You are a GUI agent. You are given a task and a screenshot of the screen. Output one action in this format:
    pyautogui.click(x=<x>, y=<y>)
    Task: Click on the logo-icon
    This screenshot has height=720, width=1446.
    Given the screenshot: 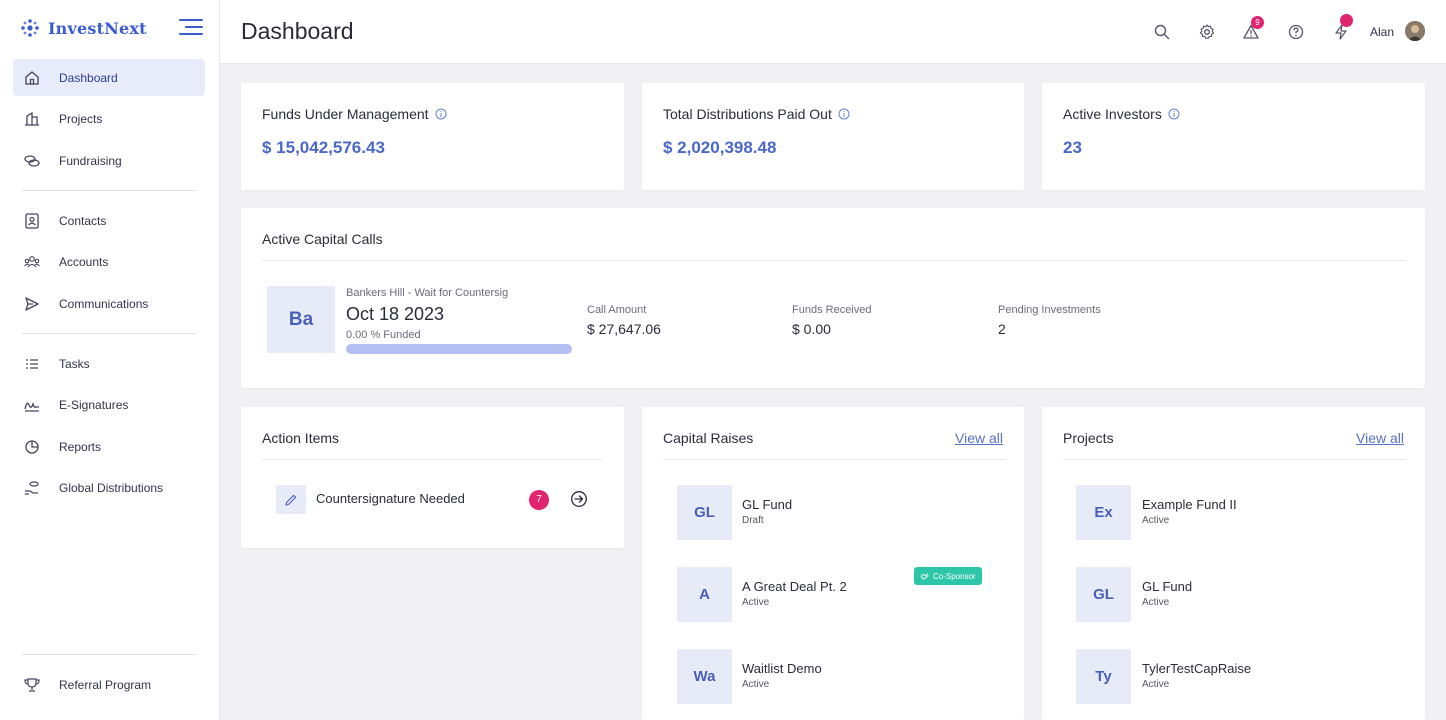 What is the action you would take?
    pyautogui.click(x=30, y=28)
    